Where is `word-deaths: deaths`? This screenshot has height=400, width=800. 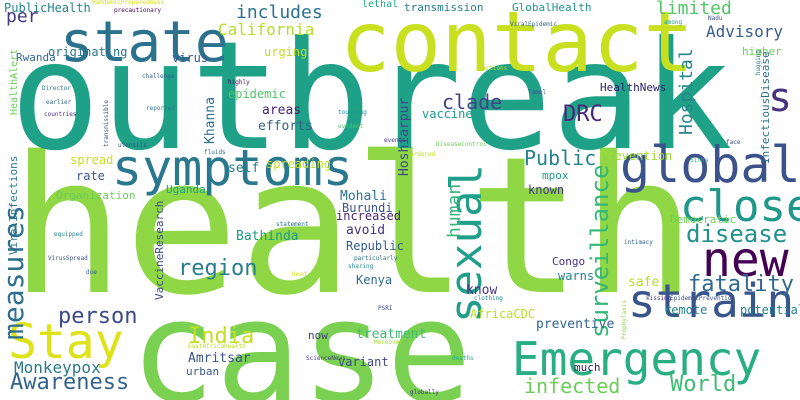
word-deaths: deaths is located at coordinates (463, 358).